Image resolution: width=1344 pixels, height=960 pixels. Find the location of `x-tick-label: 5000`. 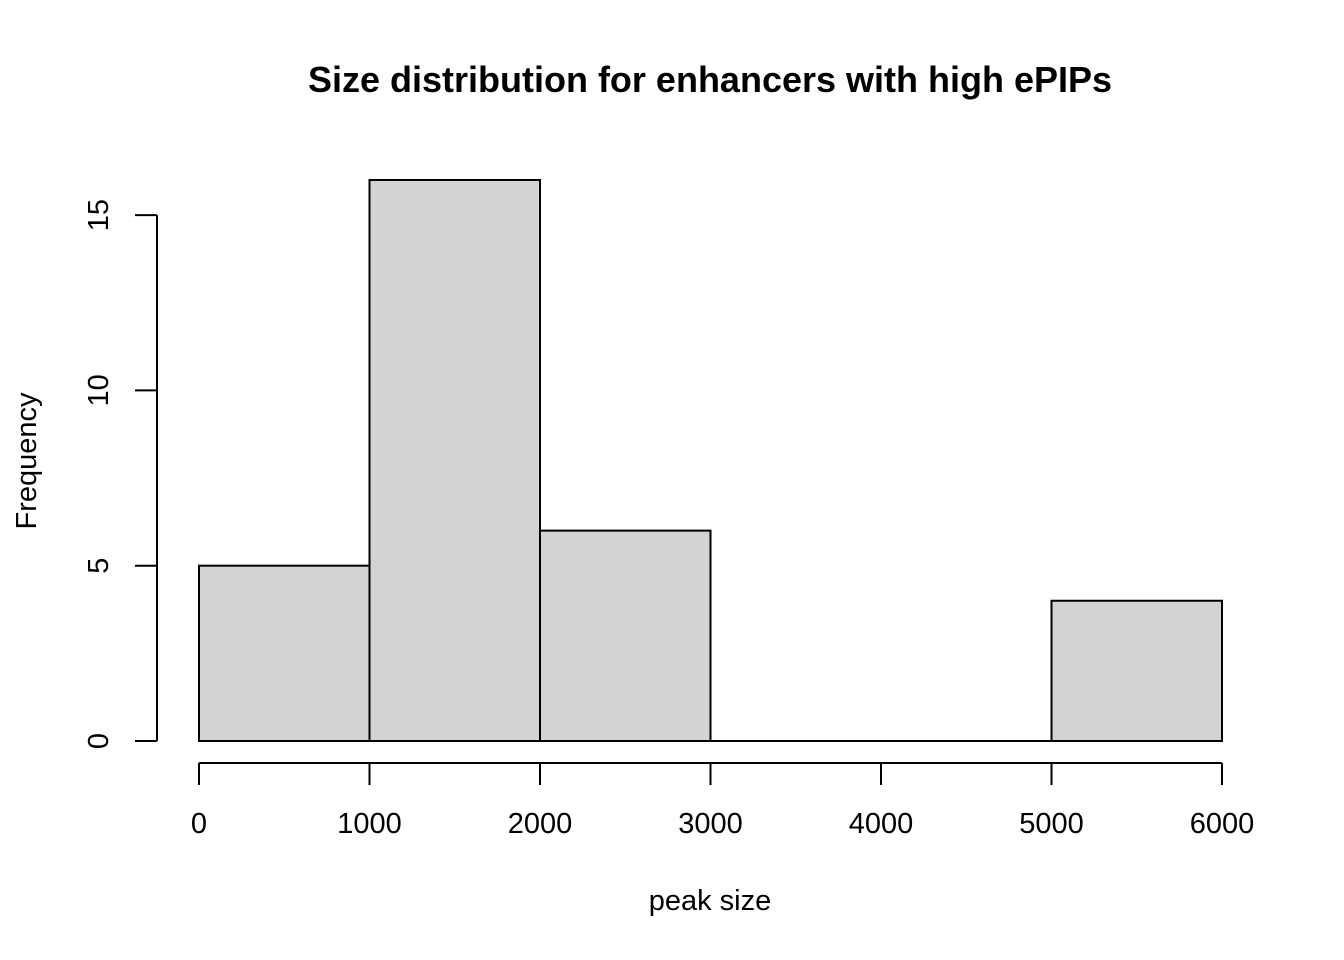

x-tick-label: 5000 is located at coordinates (1051, 824).